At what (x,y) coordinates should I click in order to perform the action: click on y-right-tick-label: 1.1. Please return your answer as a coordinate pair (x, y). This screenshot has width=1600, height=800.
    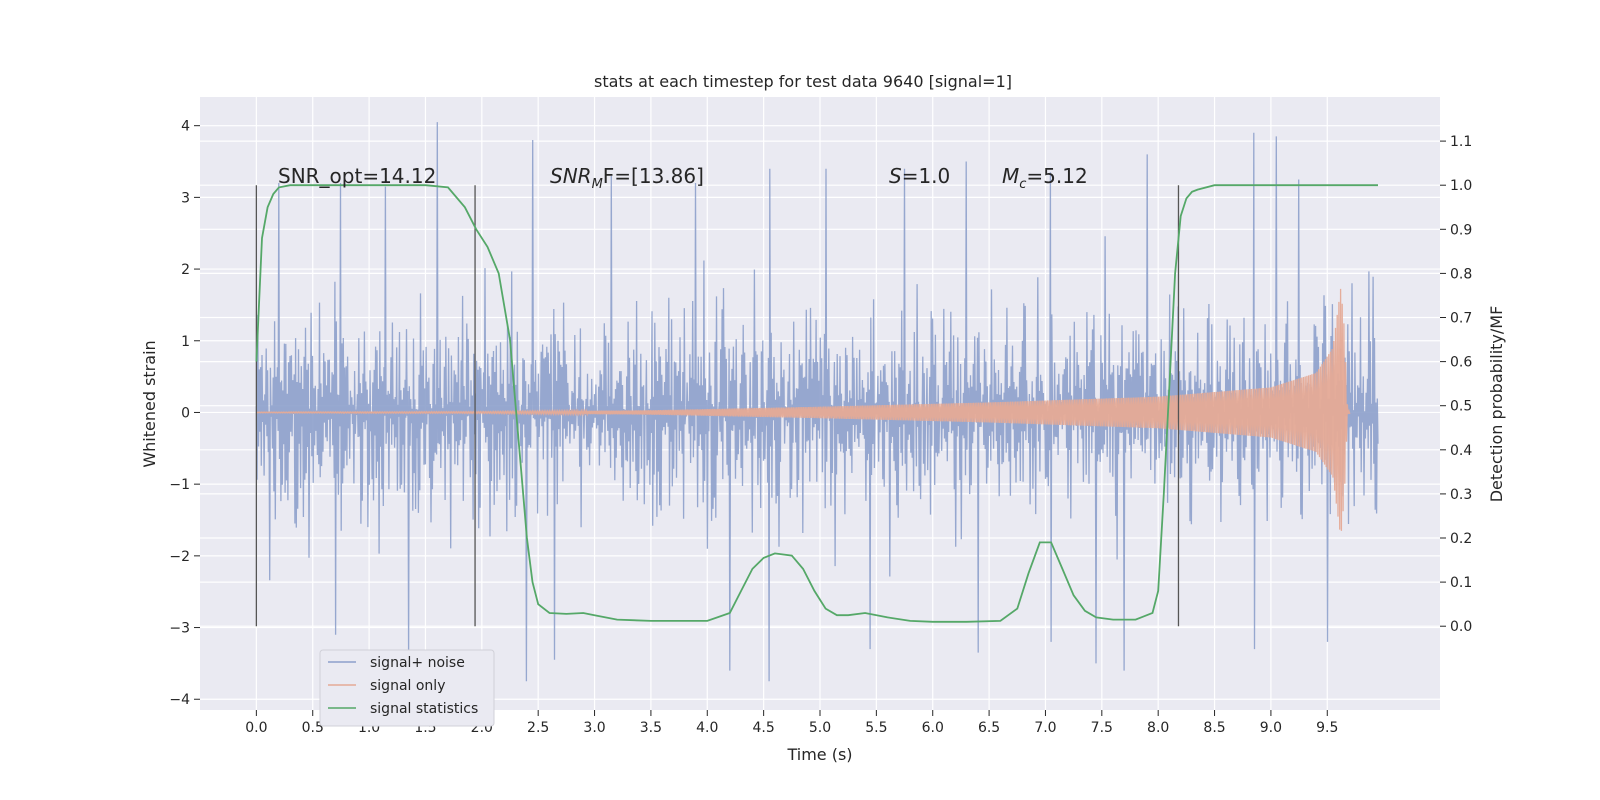
    Looking at the image, I should click on (1461, 142).